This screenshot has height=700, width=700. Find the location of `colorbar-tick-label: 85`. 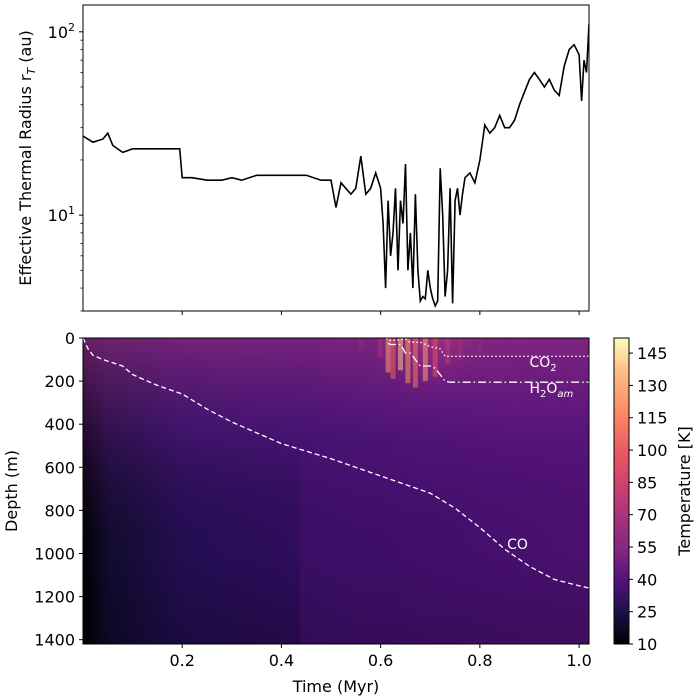

colorbar-tick-label: 85 is located at coordinates (647, 482).